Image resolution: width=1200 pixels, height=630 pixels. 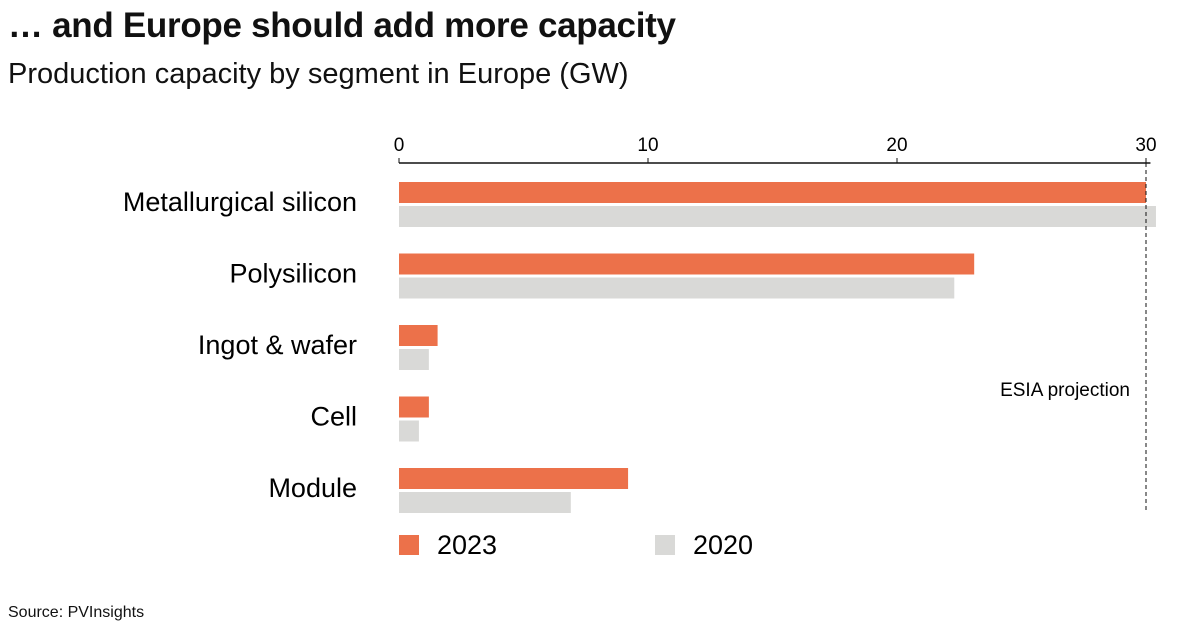 I want to click on x-tick-label: 0, so click(x=399, y=145).